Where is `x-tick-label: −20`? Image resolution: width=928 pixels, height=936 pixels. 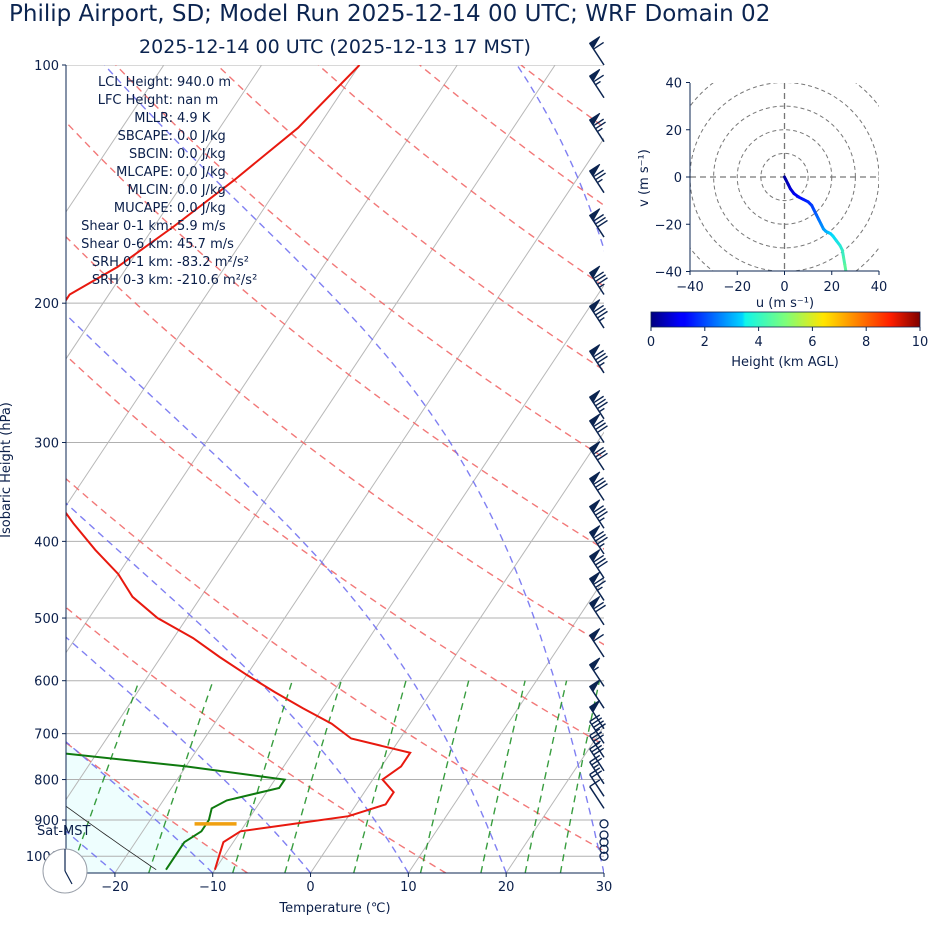
x-tick-label: −20 is located at coordinates (114, 887).